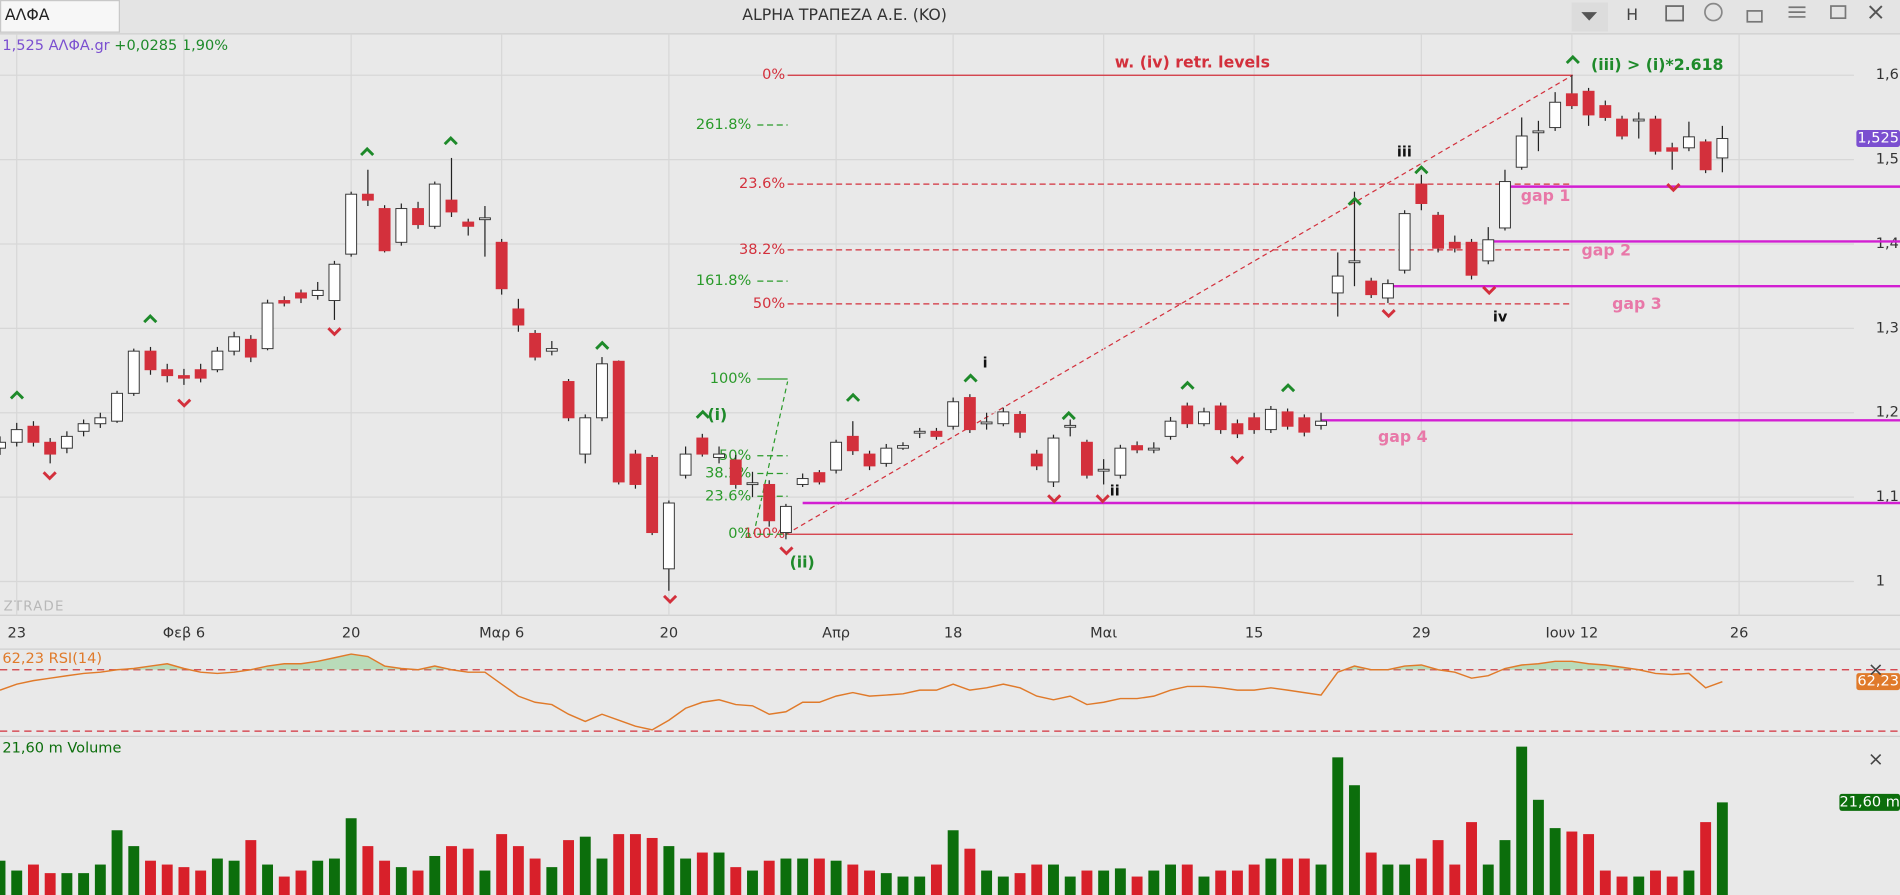 This screenshot has width=1900, height=895. What do you see at coordinates (145, 46) in the screenshot?
I see `quote-change: +0,0285` at bounding box center [145, 46].